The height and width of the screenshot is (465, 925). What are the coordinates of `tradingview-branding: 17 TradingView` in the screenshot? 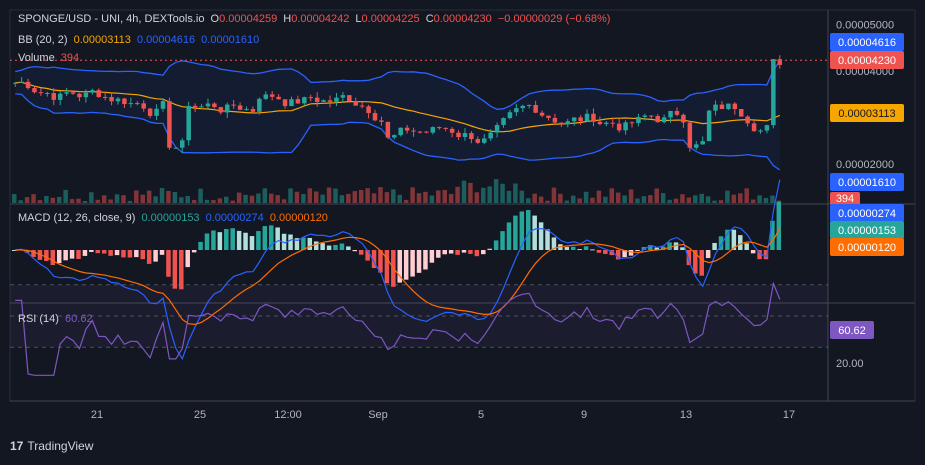 It's located at (51, 446).